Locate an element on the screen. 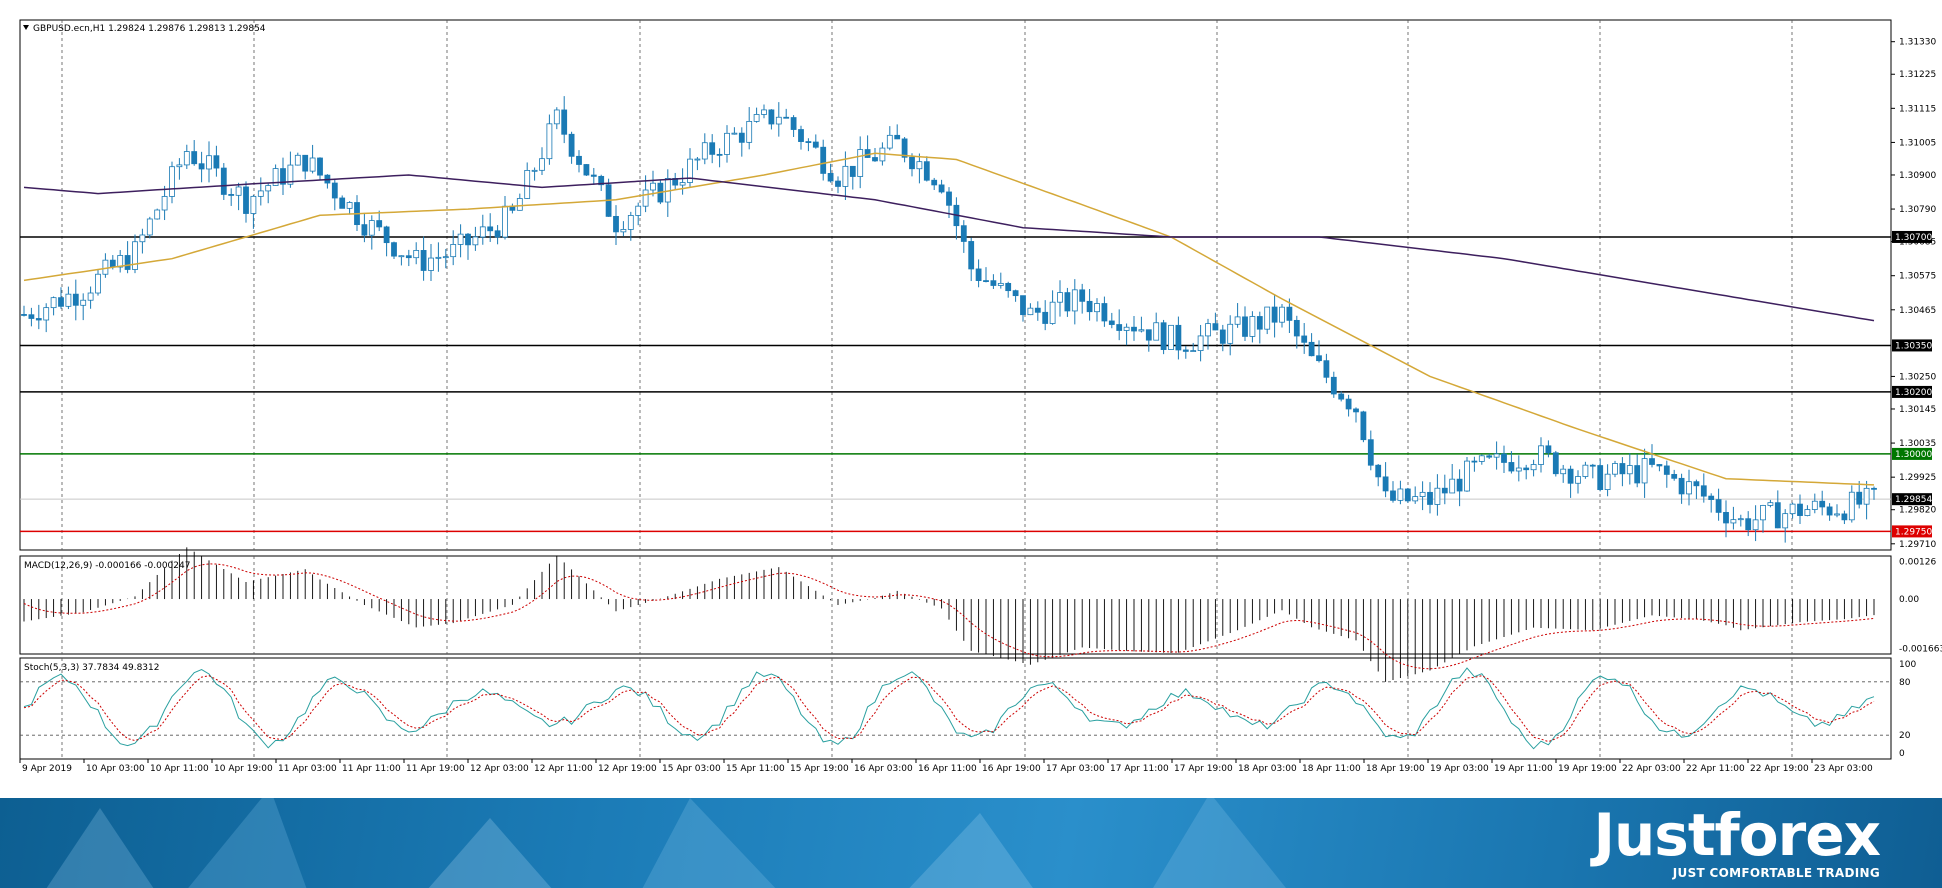  price-tag-label: 1.29750 is located at coordinates (1913, 532).